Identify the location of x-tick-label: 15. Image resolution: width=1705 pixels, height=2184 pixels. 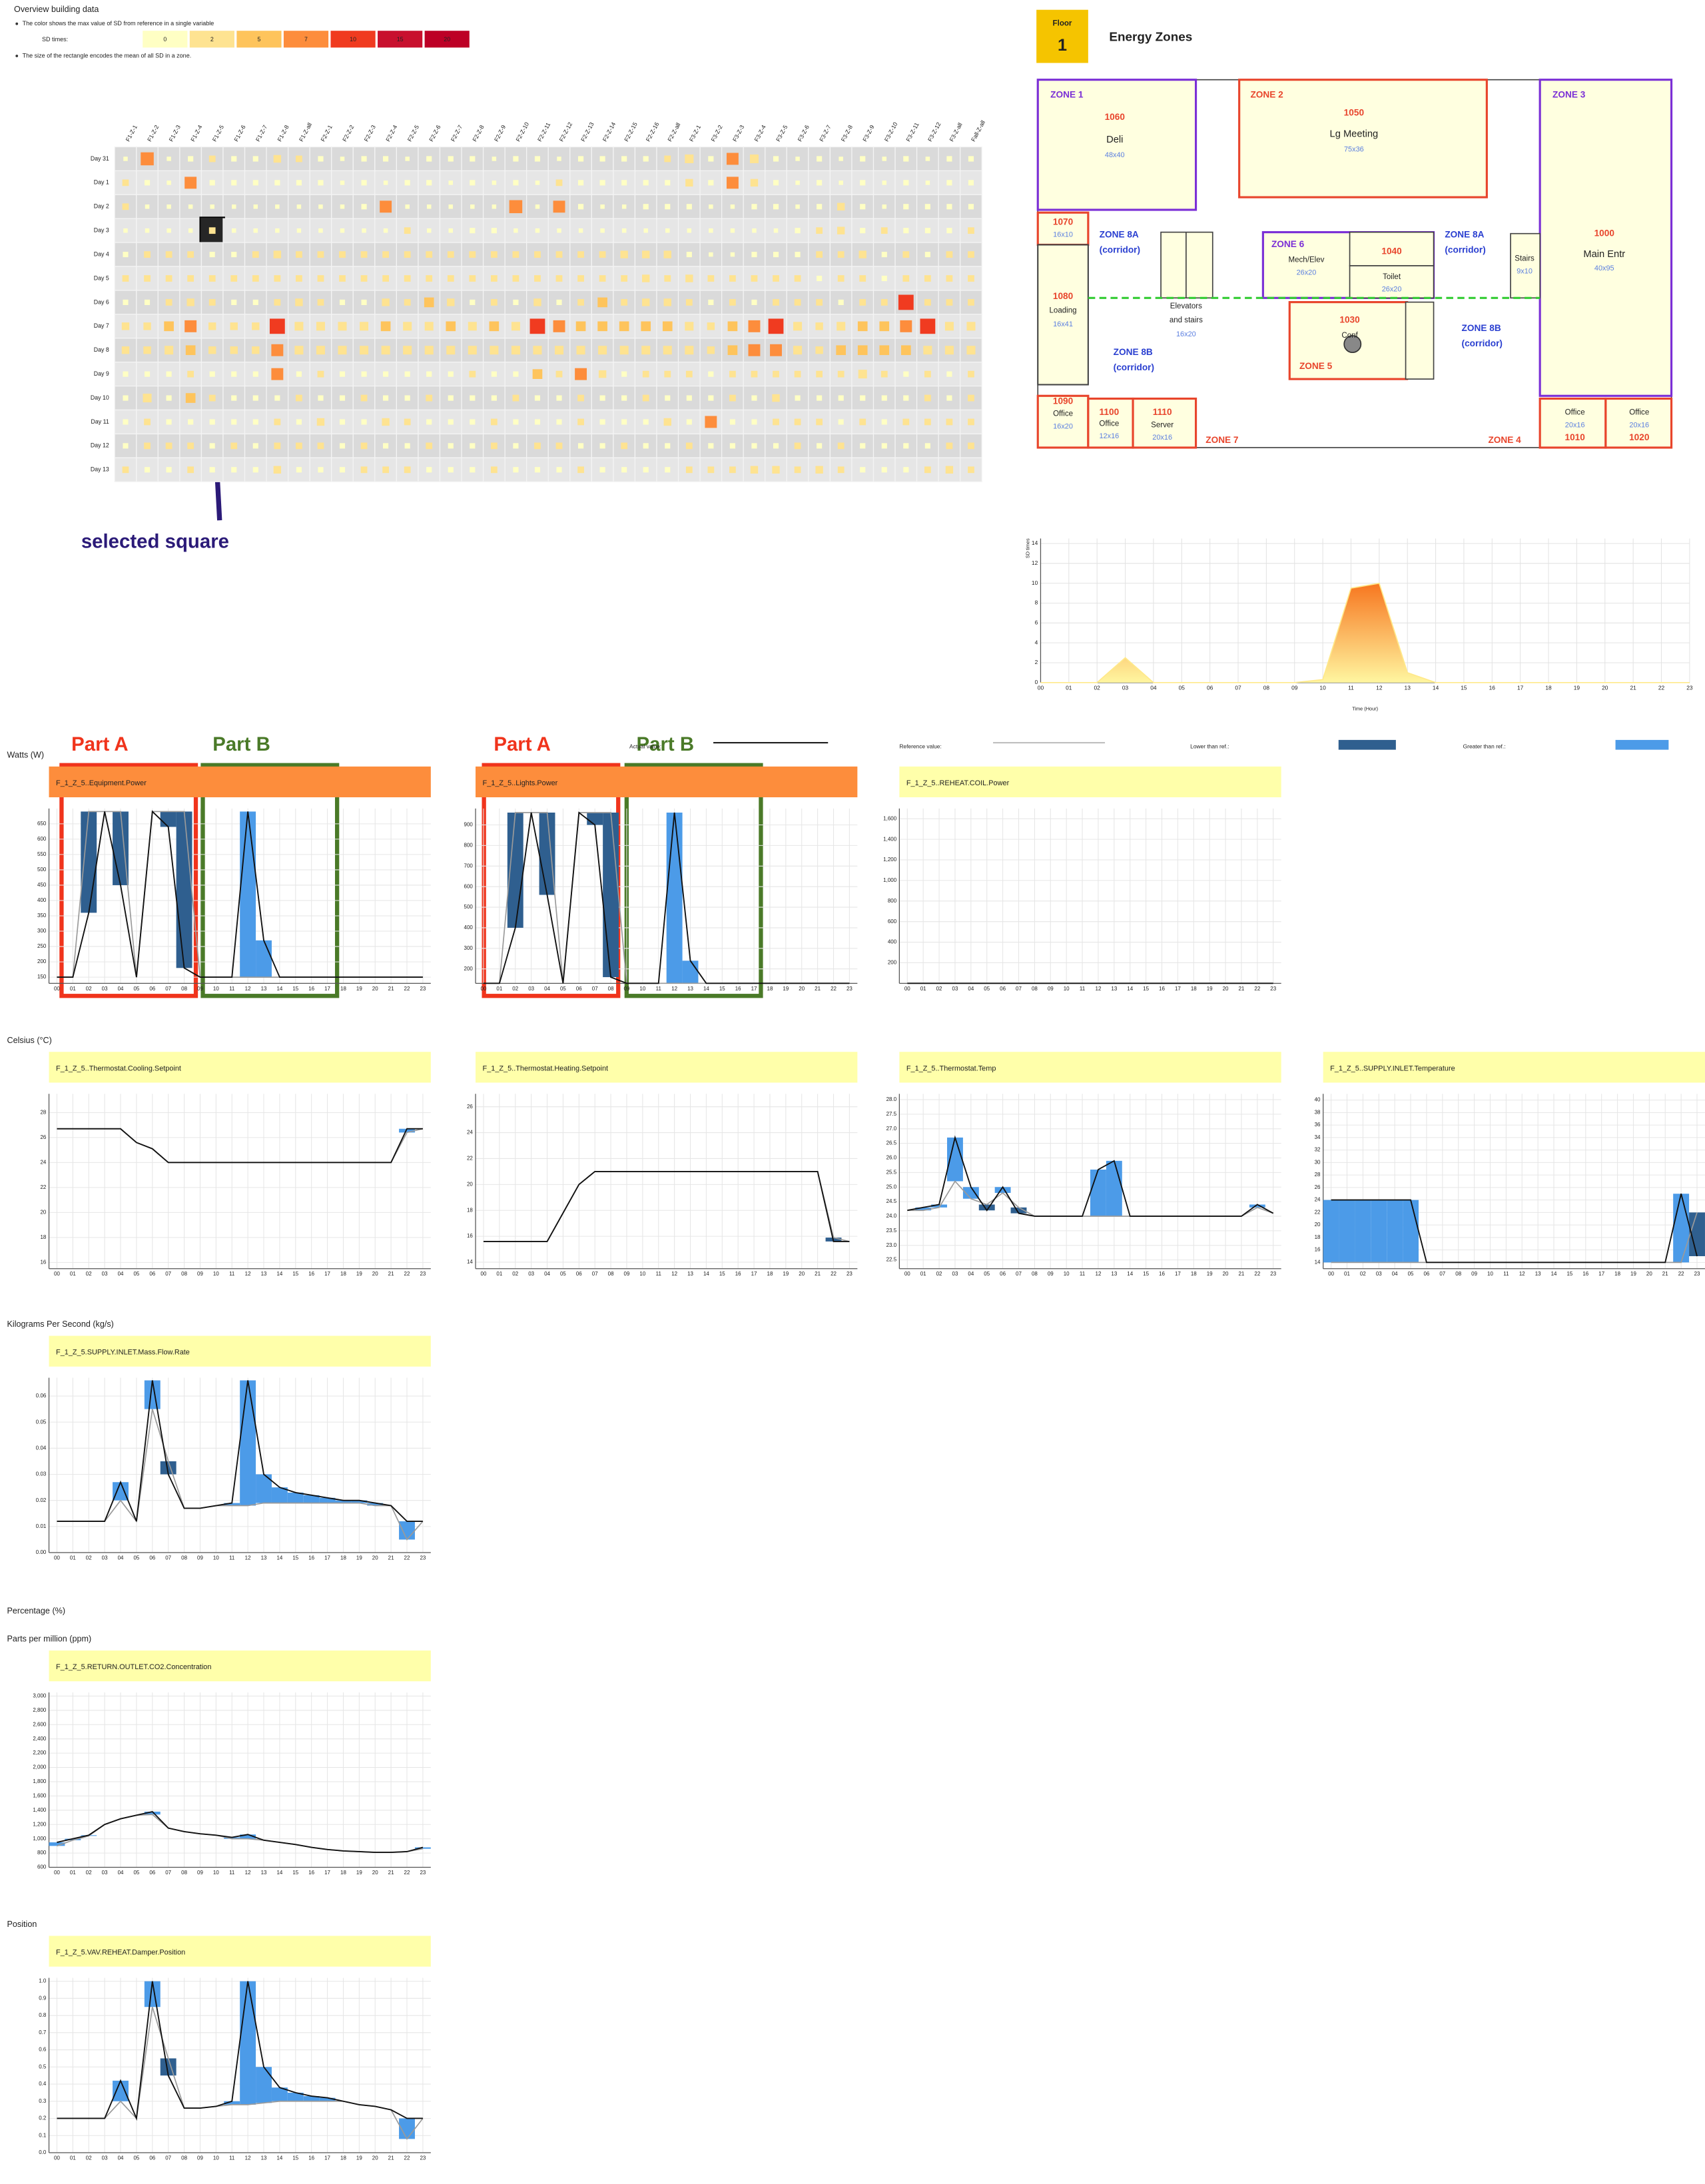
(295, 1274).